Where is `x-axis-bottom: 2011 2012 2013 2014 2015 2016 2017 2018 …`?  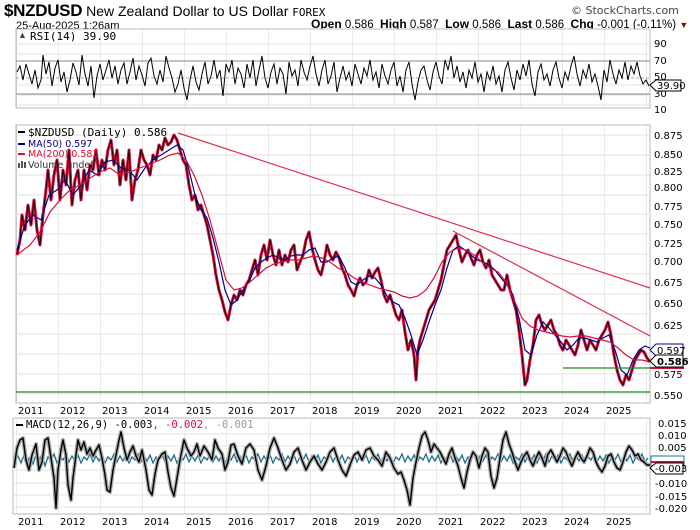 x-axis-bottom: 2011 2012 2013 2014 2015 2016 2017 2018 … is located at coordinates (324, 522).